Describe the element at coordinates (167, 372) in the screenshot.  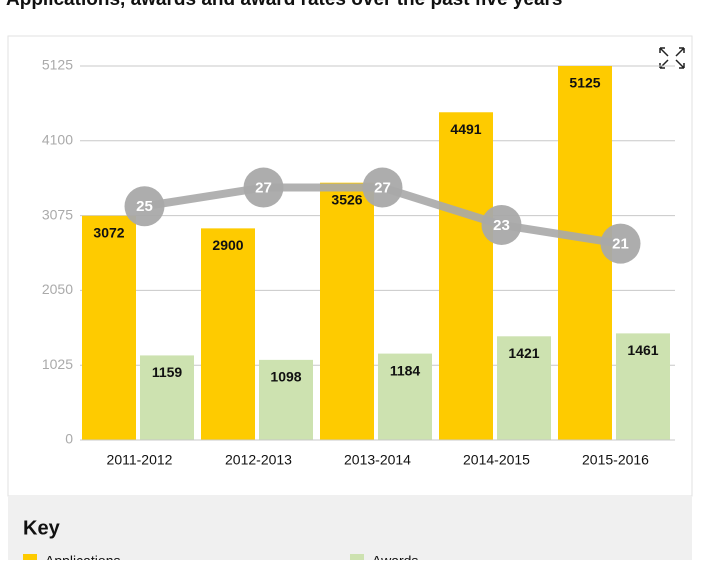
I see `bar-value-label: 1159` at that location.